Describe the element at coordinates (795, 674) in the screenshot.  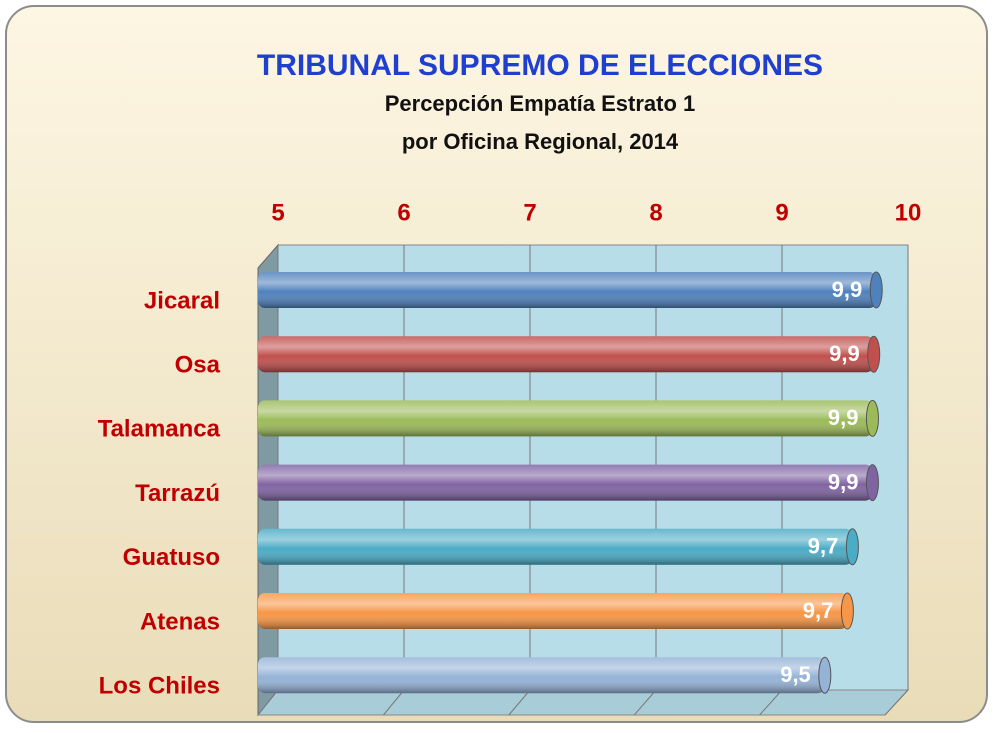
I see `value-label: 9,5` at that location.